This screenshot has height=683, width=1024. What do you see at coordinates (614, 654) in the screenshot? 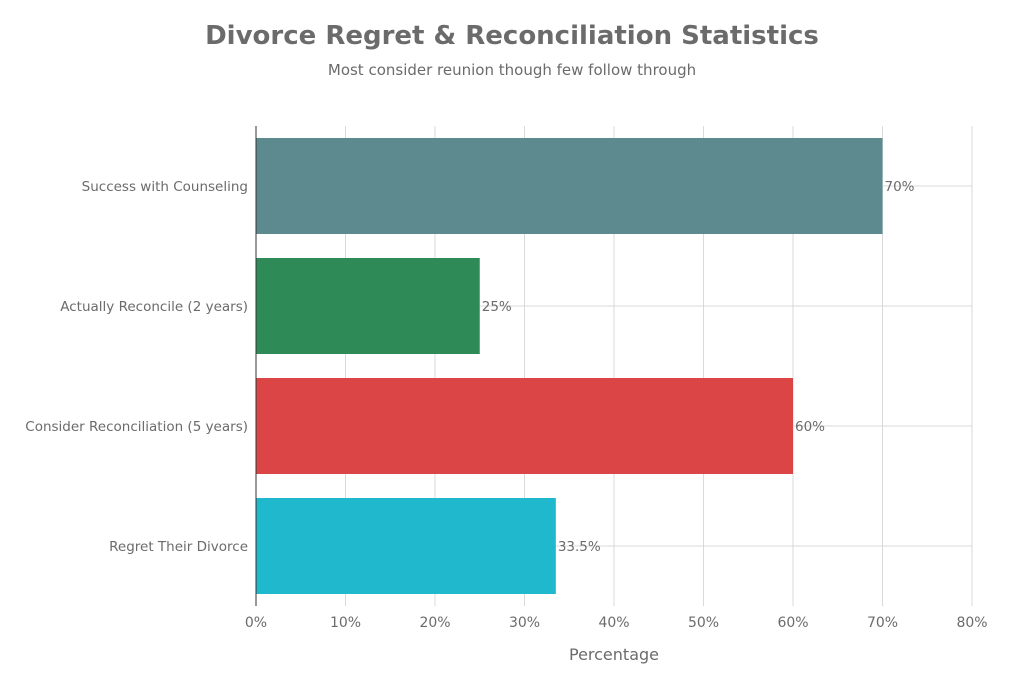
I see `x-axis-title: Percentage` at bounding box center [614, 654].